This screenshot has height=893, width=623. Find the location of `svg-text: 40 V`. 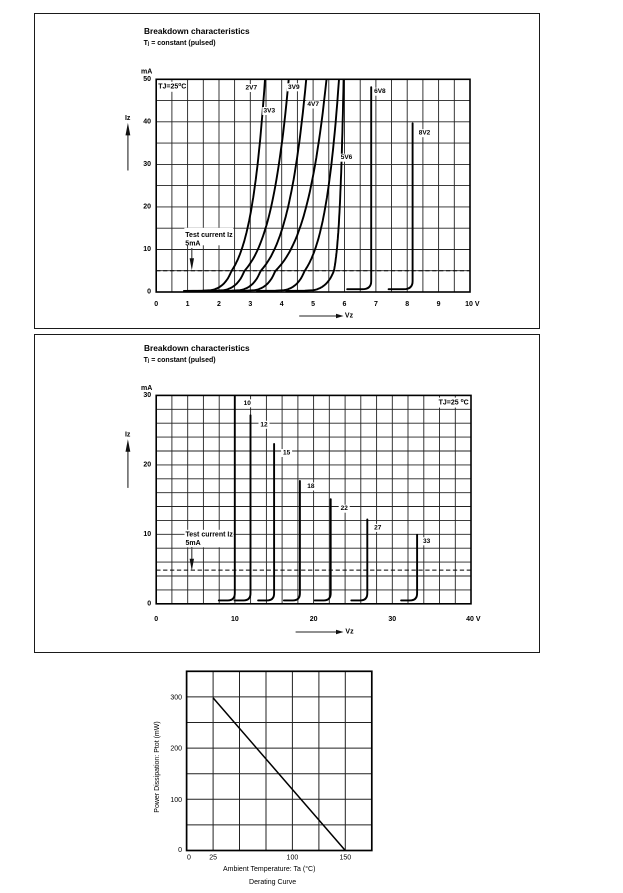

svg-text: 40 V is located at coordinates (473, 619).